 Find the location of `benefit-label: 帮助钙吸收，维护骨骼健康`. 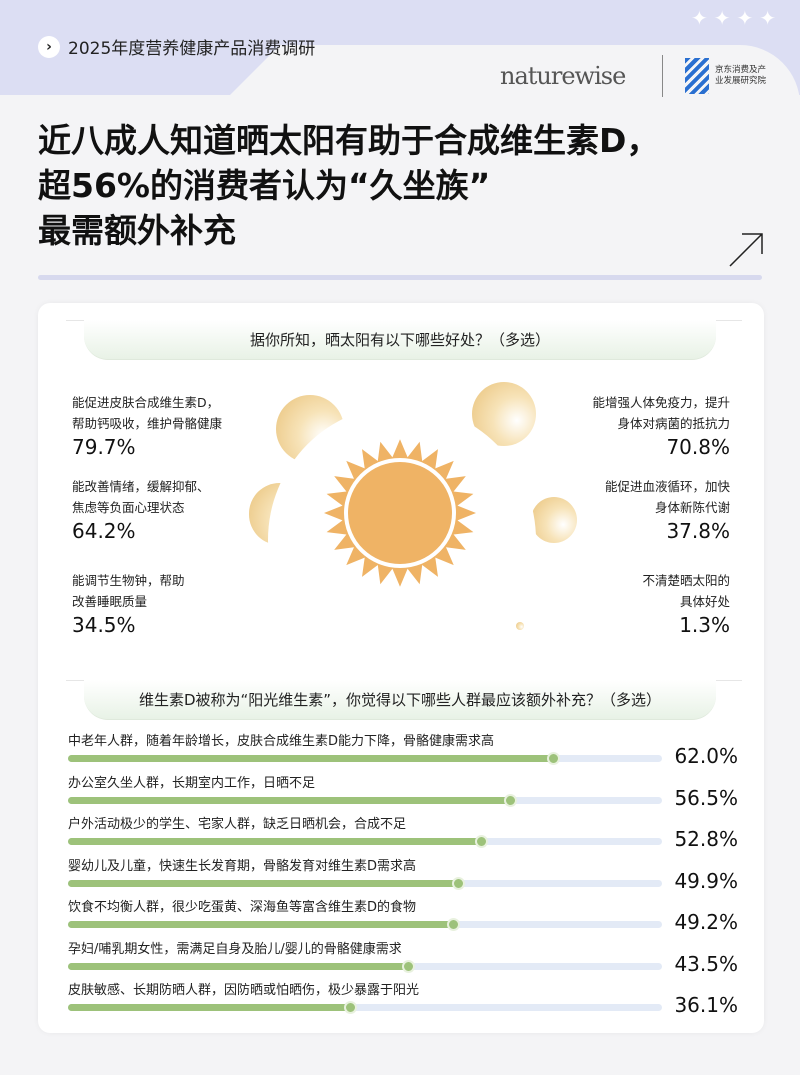

benefit-label: 帮助钙吸收，维护骨骼健康 is located at coordinates (147, 423).